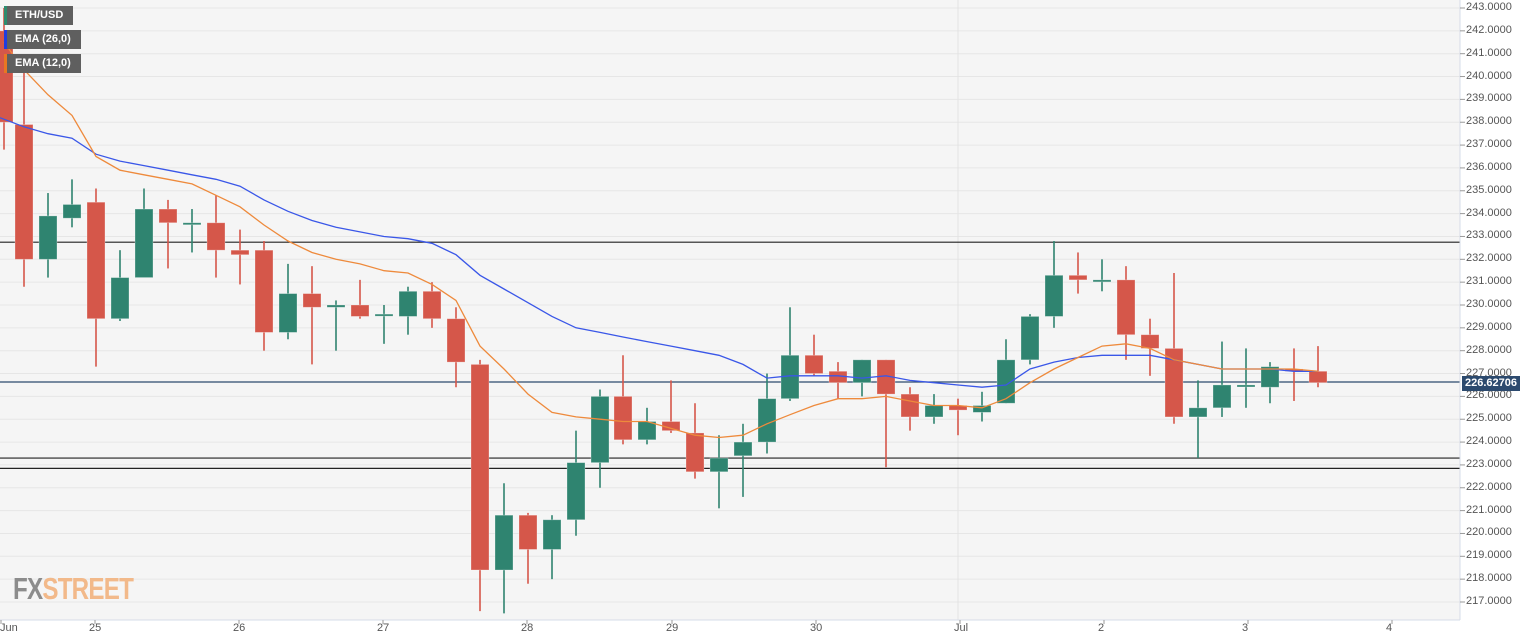 Image resolution: width=1536 pixels, height=641 pixels. I want to click on legend-ema12: EMA (12,0), so click(42, 63).